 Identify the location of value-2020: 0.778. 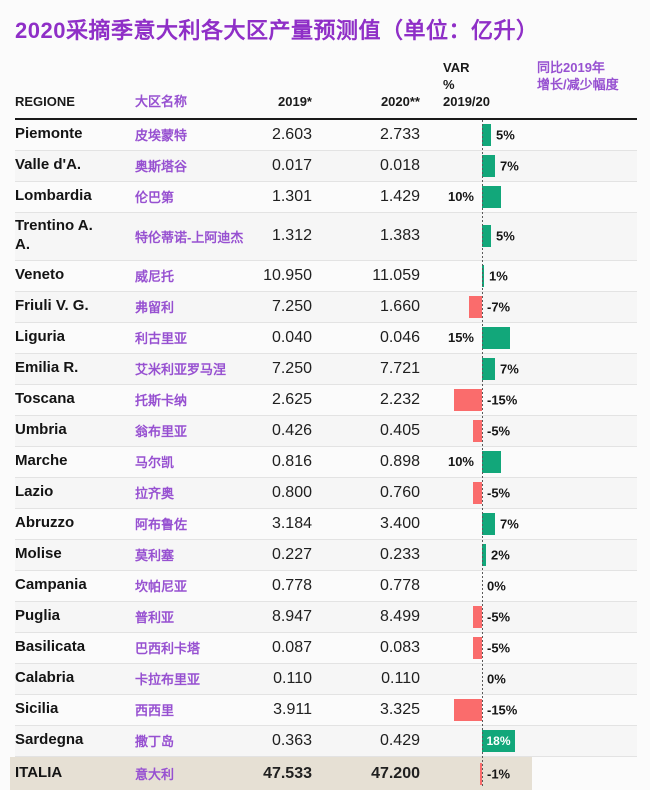
(399, 585).